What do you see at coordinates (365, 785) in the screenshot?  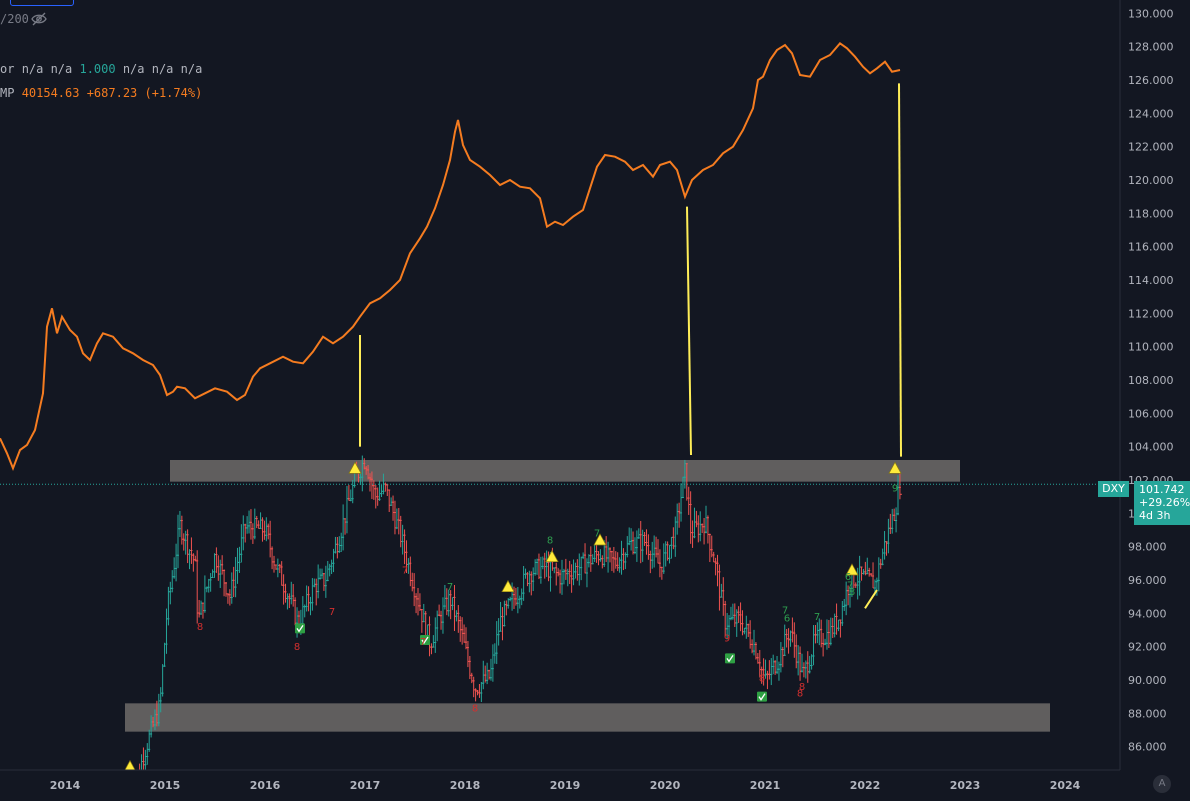 I see `x-tick-label: 2017` at bounding box center [365, 785].